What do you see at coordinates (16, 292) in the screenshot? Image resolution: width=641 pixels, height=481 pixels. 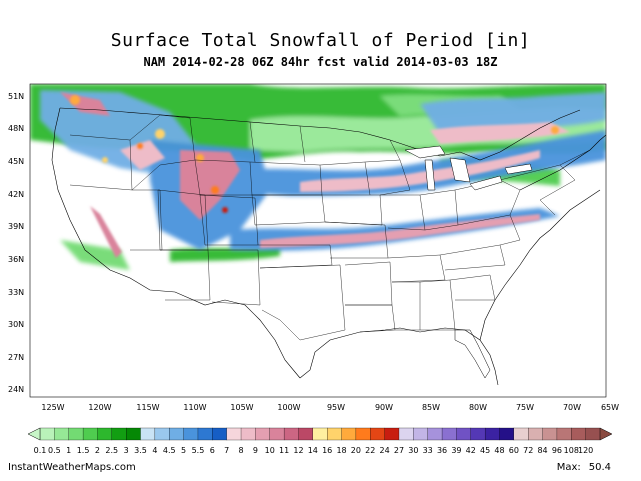 I see `lat-label: 33N` at bounding box center [16, 292].